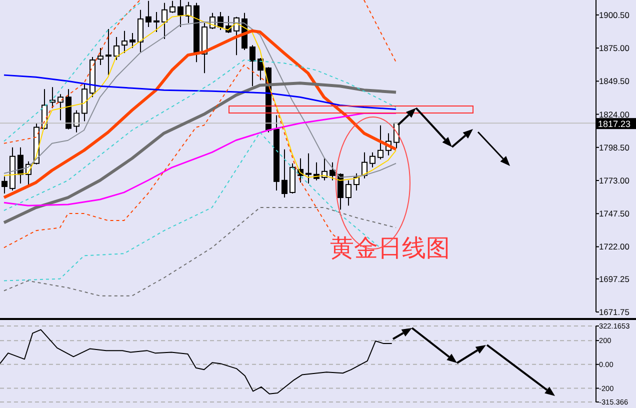 This screenshot has height=408, width=636. Describe the element at coordinates (614, 279) in the screenshot. I see `y-tick-label: 1697.25` at that location.